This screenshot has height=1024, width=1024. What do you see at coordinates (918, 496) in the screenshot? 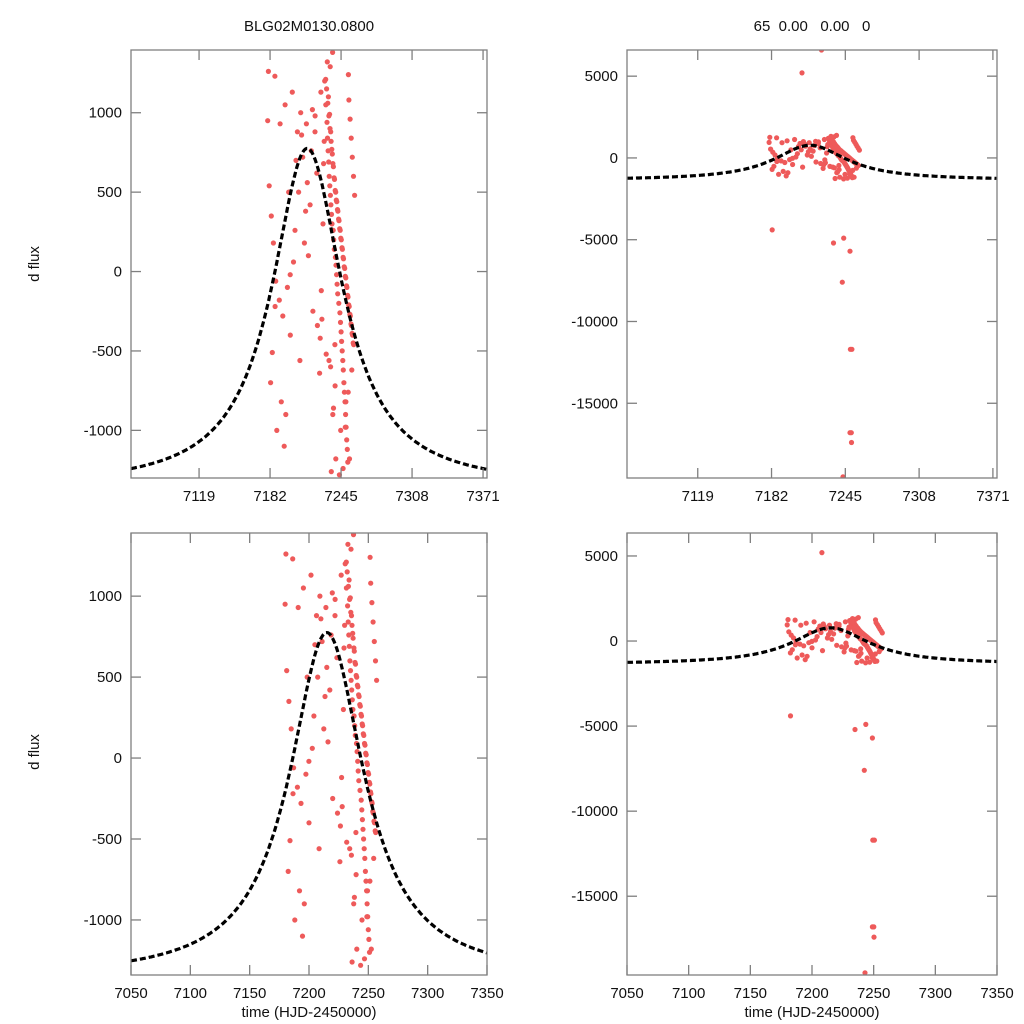
I see `x-tick-label: 7308` at bounding box center [918, 496].